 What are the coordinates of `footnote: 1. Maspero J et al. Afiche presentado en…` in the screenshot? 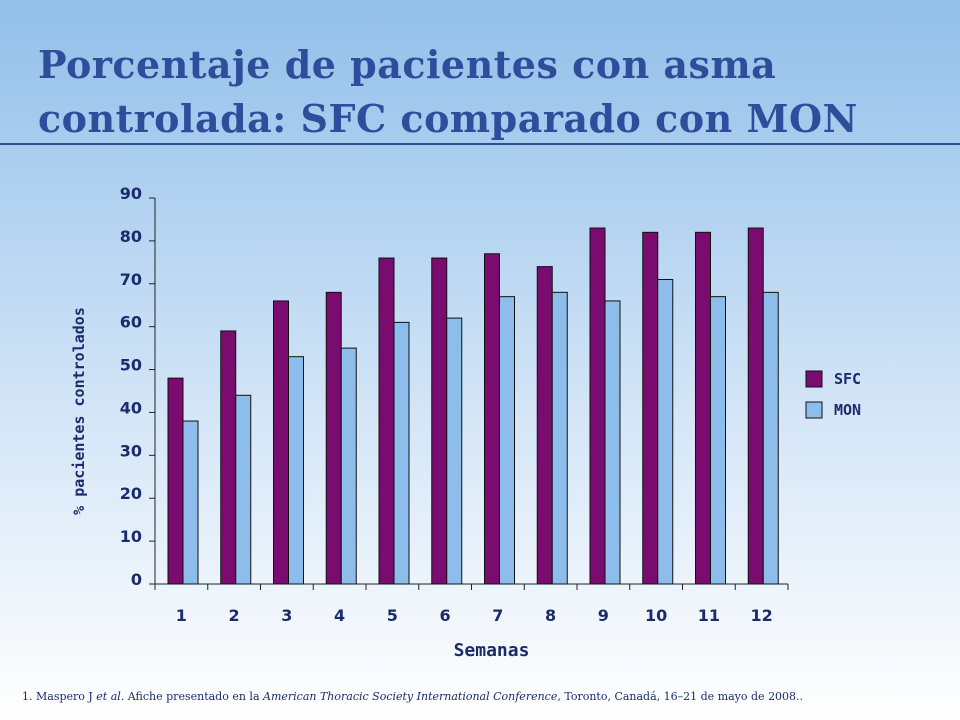 It's located at (487, 696).